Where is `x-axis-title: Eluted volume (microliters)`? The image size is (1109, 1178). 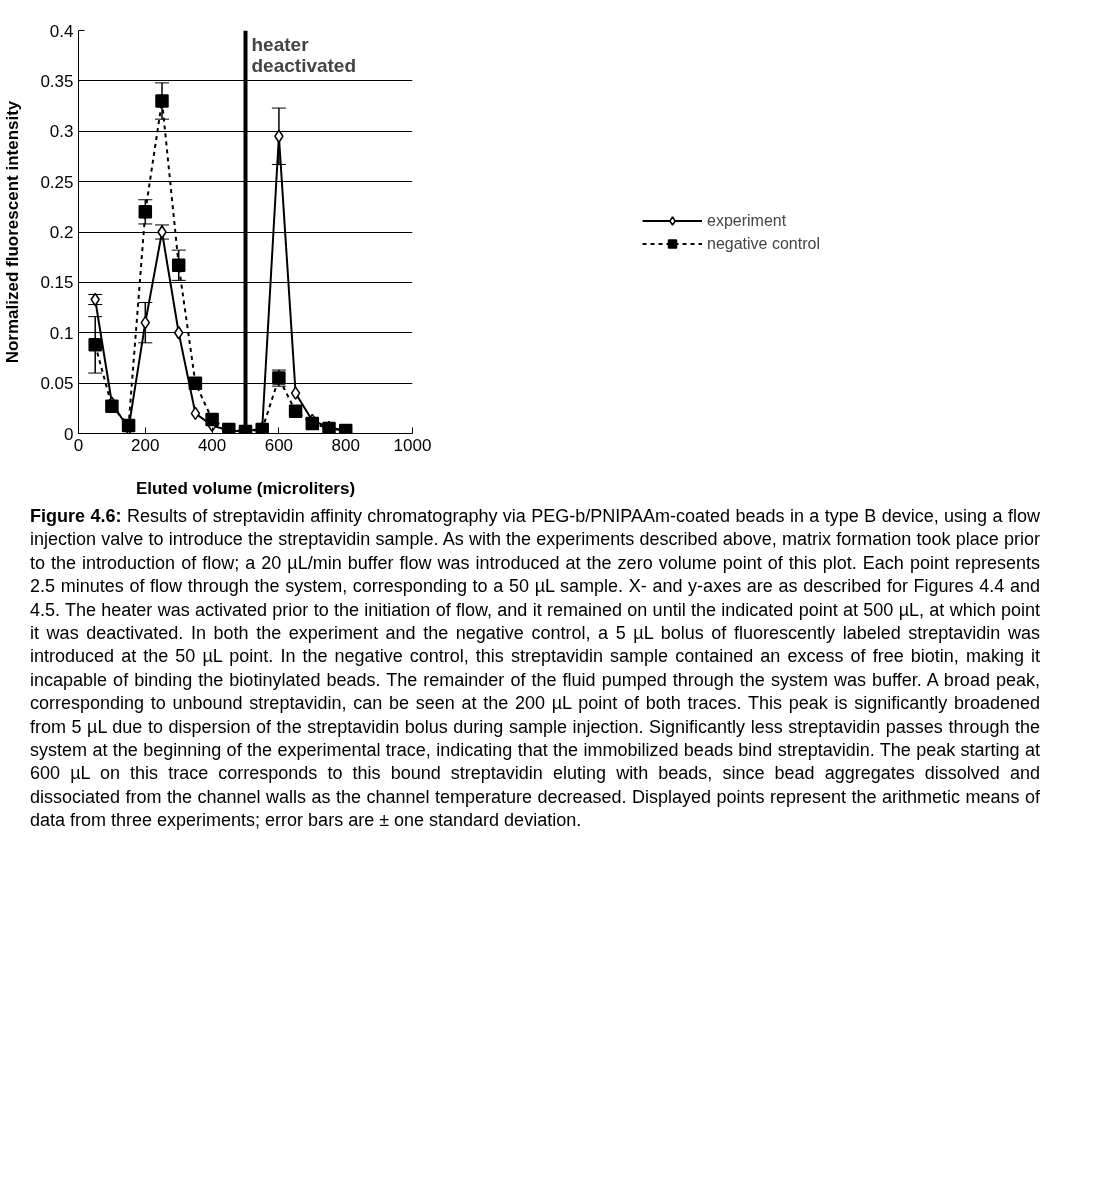
x-axis-title: Eluted volume (microliters) is located at coordinates (245, 488).